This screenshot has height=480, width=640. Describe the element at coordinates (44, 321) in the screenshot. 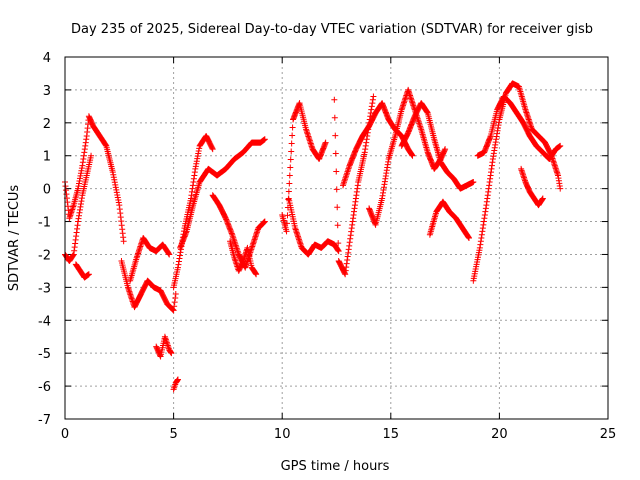

I see `y-tick-label: -4` at that location.